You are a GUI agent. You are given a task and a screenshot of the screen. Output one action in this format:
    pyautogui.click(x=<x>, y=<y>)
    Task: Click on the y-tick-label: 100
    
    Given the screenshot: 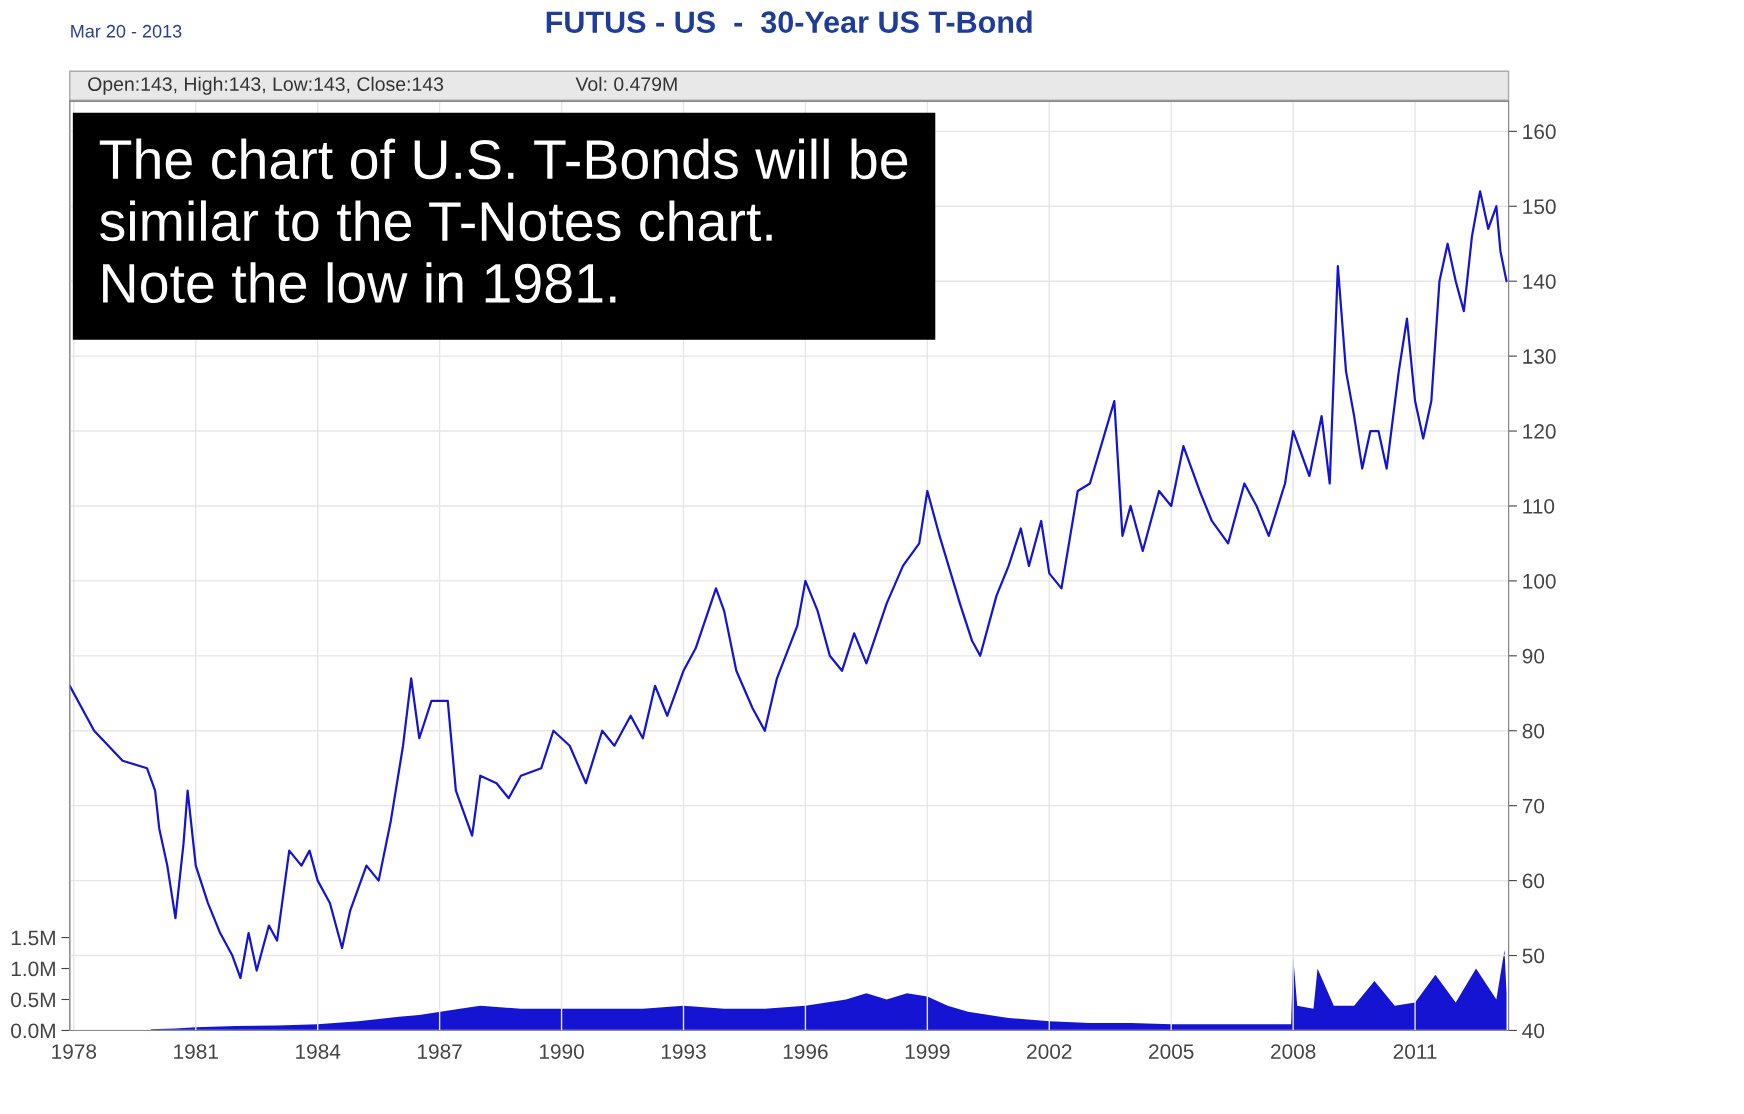 What is the action you would take?
    pyautogui.click(x=1539, y=581)
    